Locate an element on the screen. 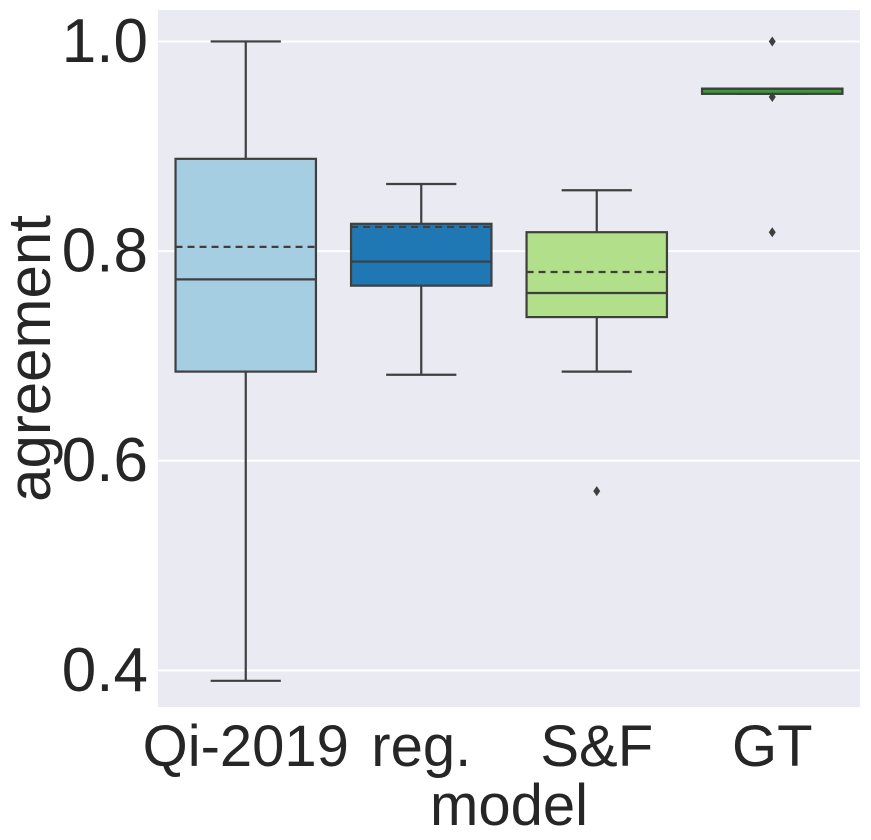 The image size is (871, 840). y-axis-label: agreement is located at coordinates (31, 358).